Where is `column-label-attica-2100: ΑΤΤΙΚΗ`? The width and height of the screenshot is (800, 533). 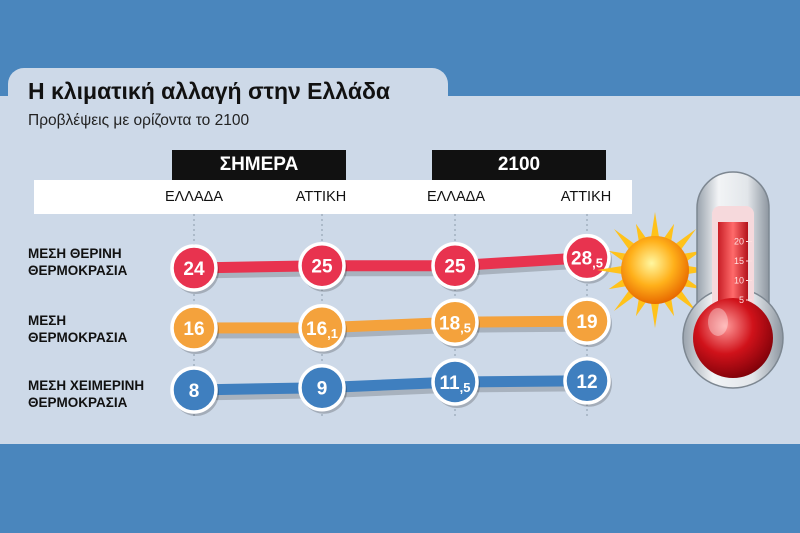 column-label-attica-2100: ΑΤΤΙΚΗ is located at coordinates (586, 197).